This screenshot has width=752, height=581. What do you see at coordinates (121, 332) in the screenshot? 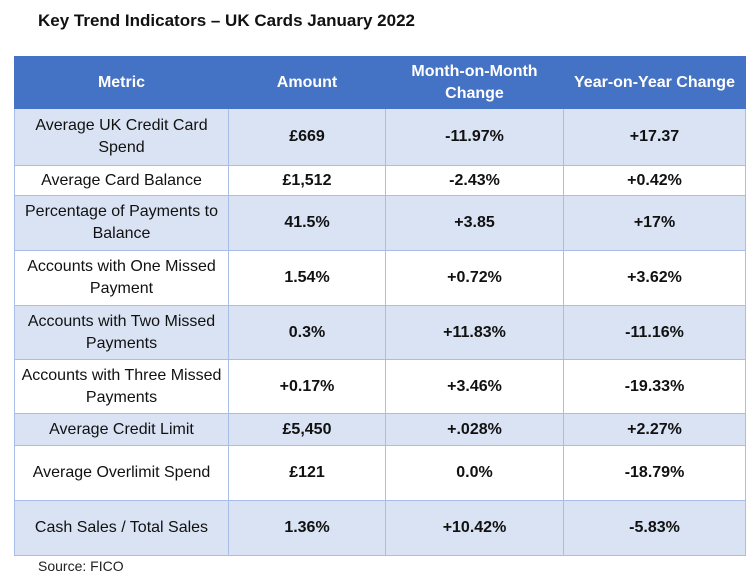
I see `metric-cell: Accounts with Two Missed Payments` at bounding box center [121, 332].